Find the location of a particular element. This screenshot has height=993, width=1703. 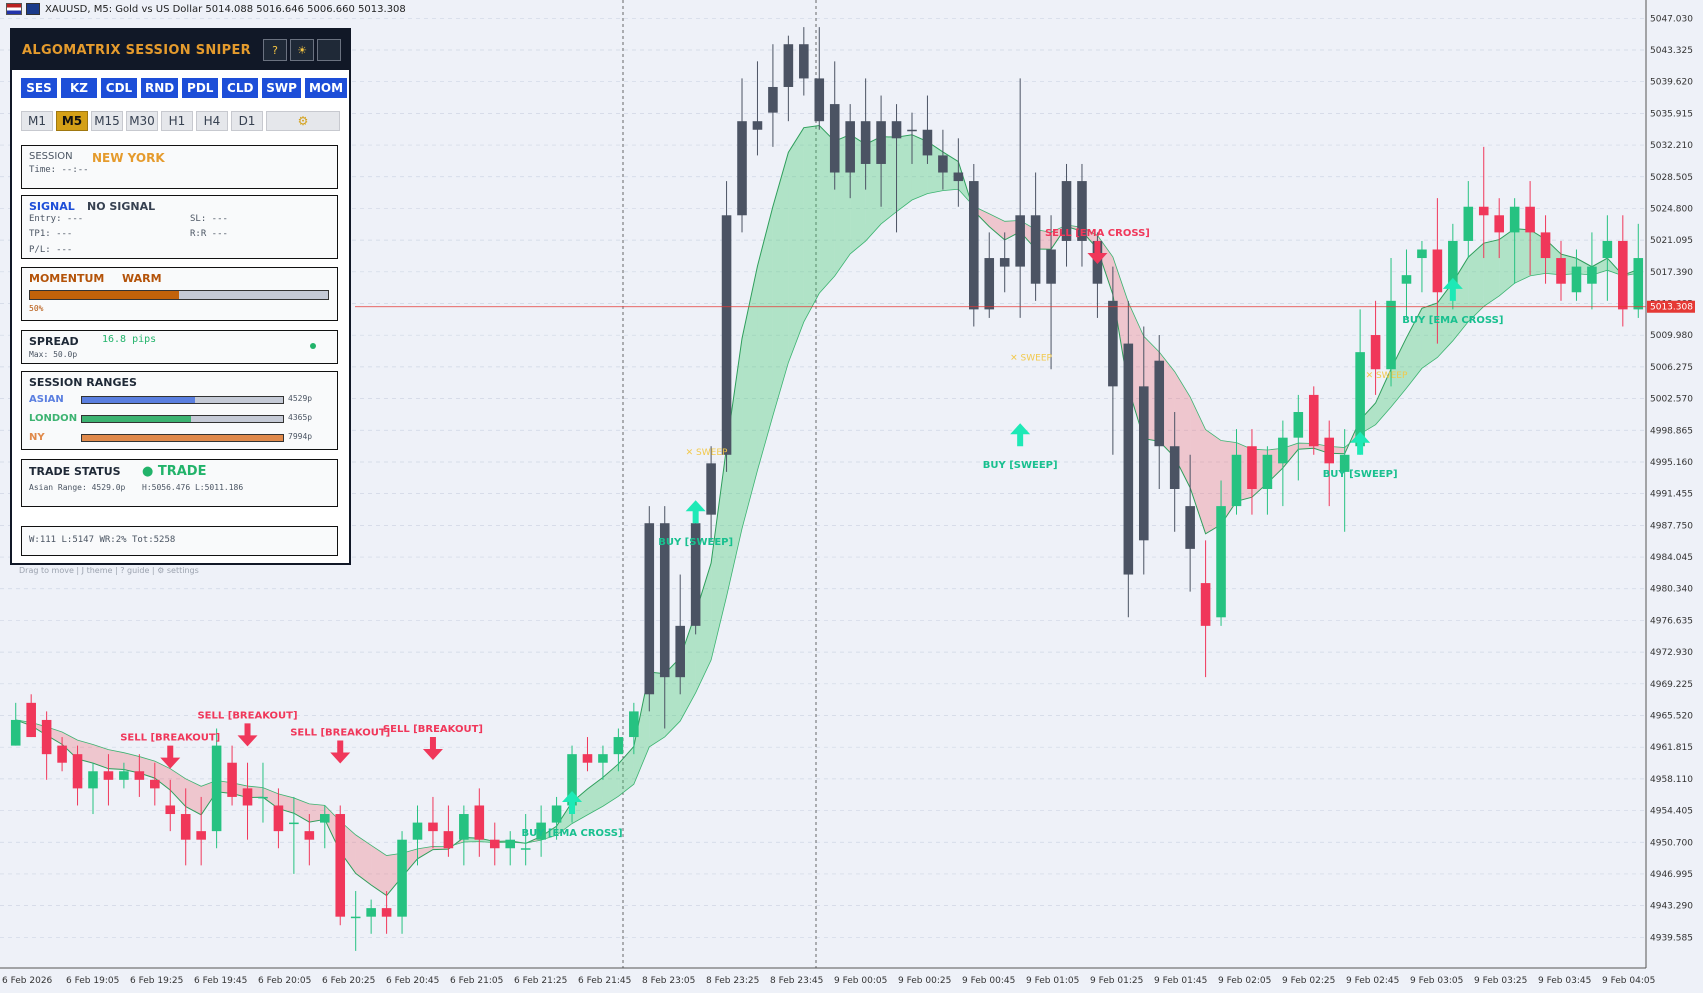

timeframe-h1: H1 is located at coordinates (177, 121).